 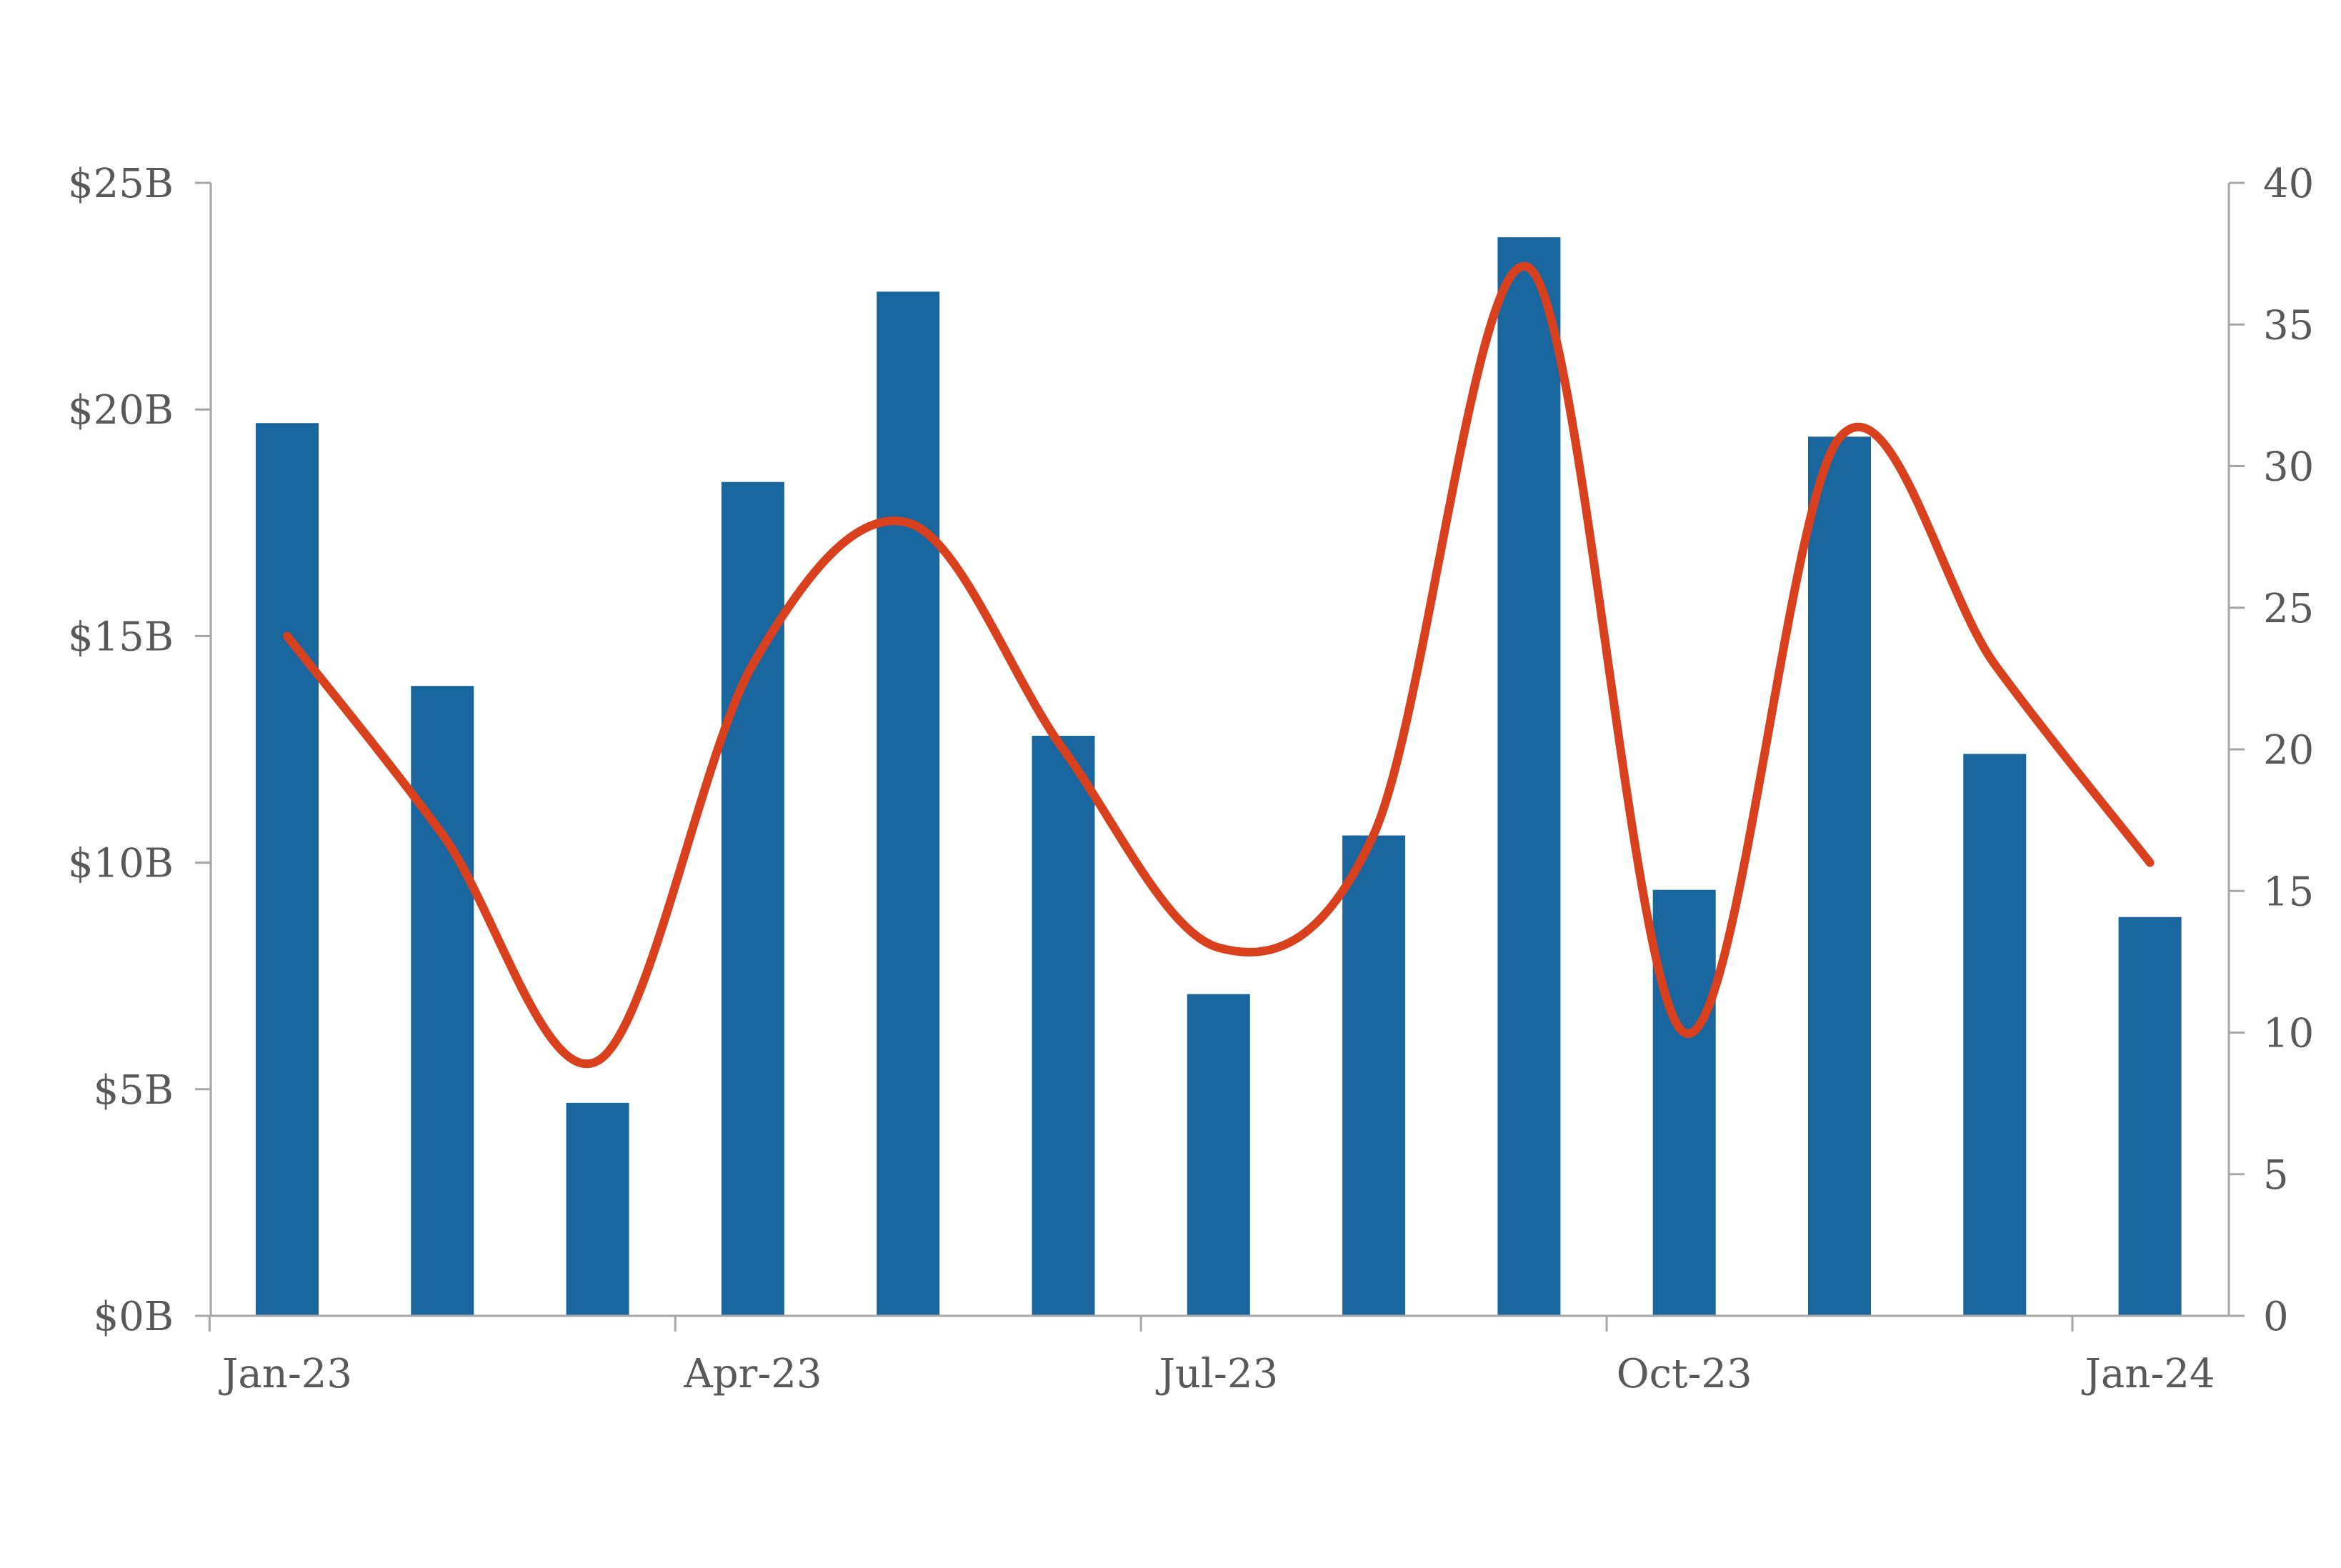 I want to click on right-y-tick-label: 10, so click(x=2288, y=1034).